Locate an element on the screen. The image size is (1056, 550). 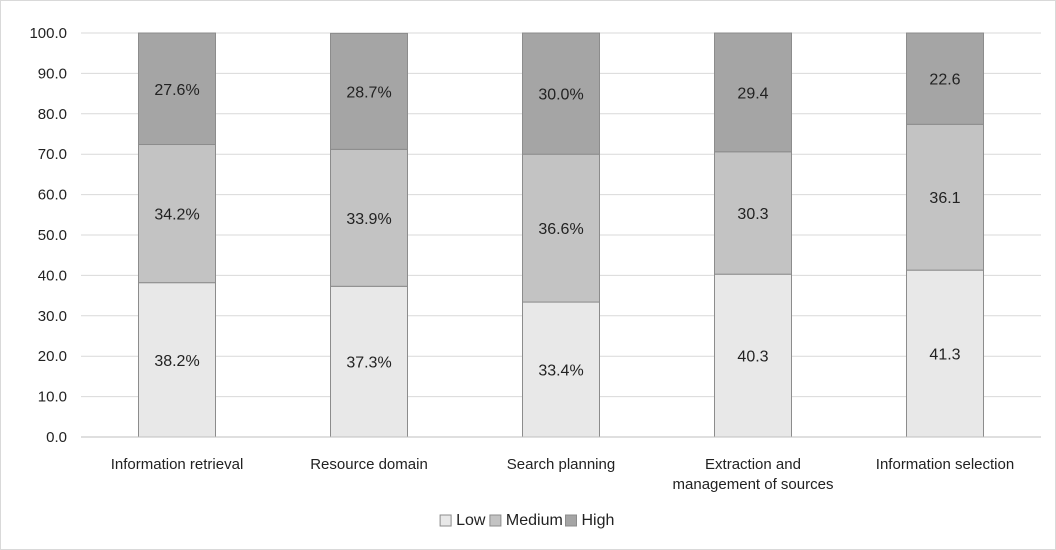
data-label: 33.9% is located at coordinates (368, 219).